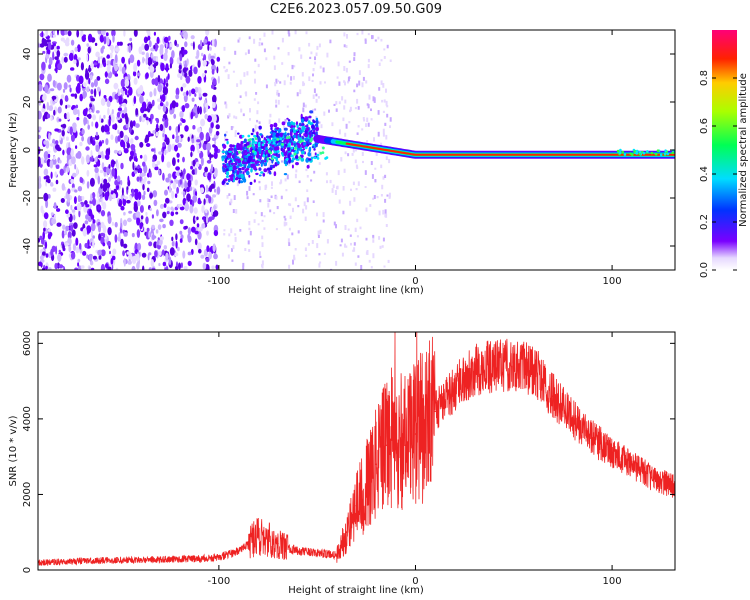 The width and height of the screenshot is (750, 600). Describe the element at coordinates (27, 343) in the screenshot. I see `snr-ytick-label: 6000` at that location.